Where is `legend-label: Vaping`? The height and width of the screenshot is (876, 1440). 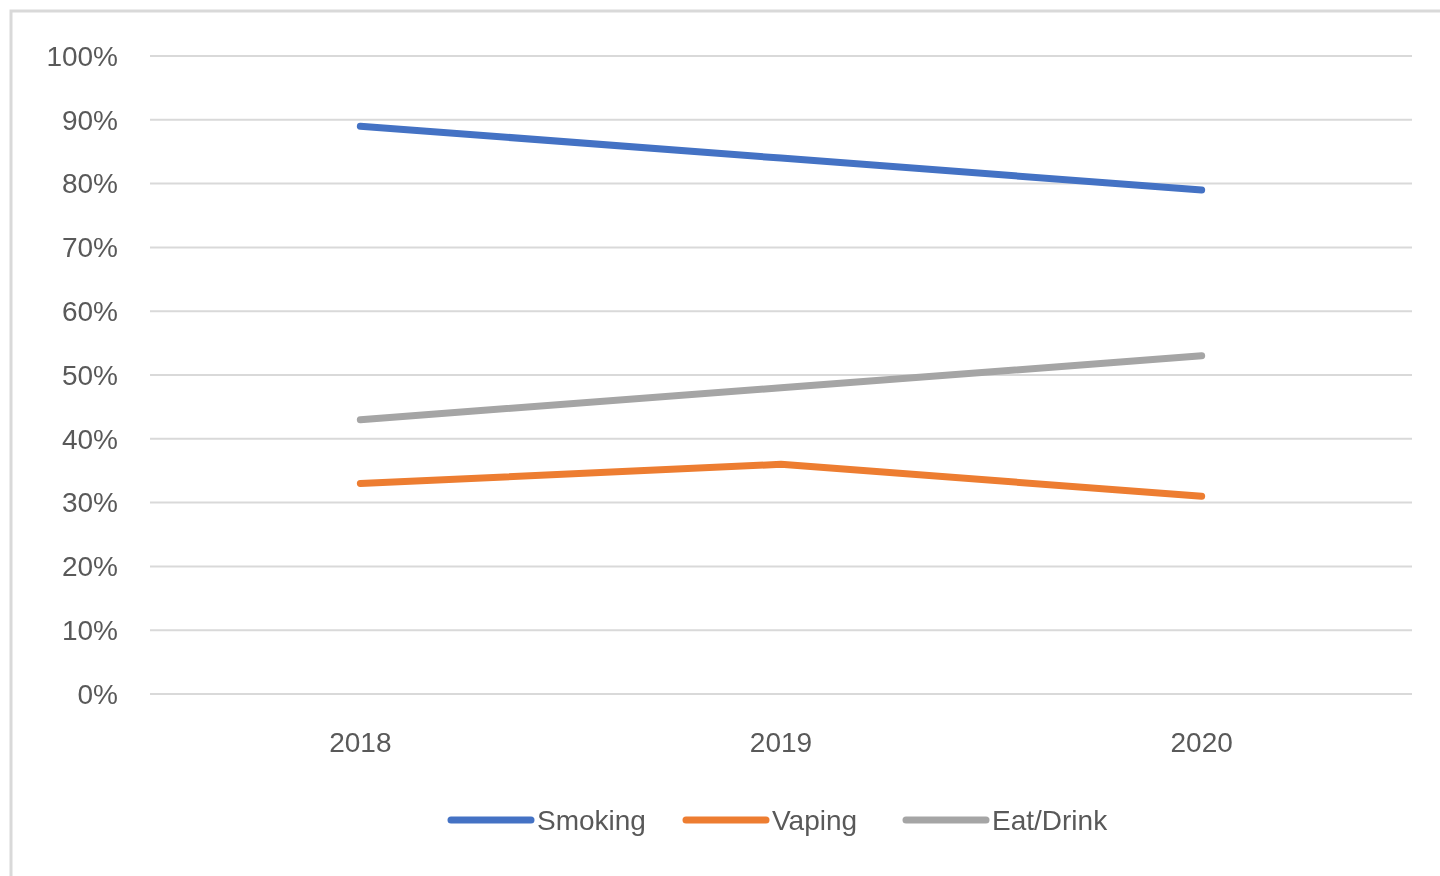
legend-label: Vaping is located at coordinates (815, 820).